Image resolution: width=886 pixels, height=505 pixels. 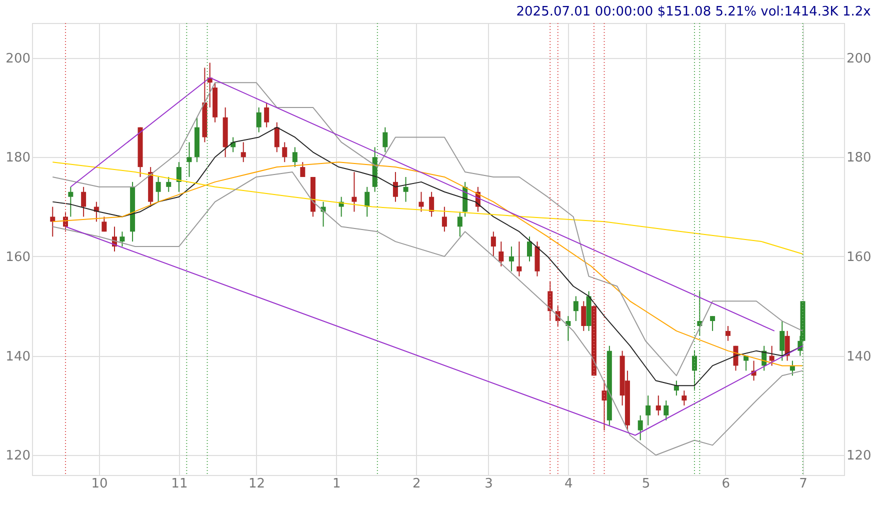 What do you see at coordinates (18, 257) in the screenshot?
I see `y-tick-label: 160` at bounding box center [18, 257].